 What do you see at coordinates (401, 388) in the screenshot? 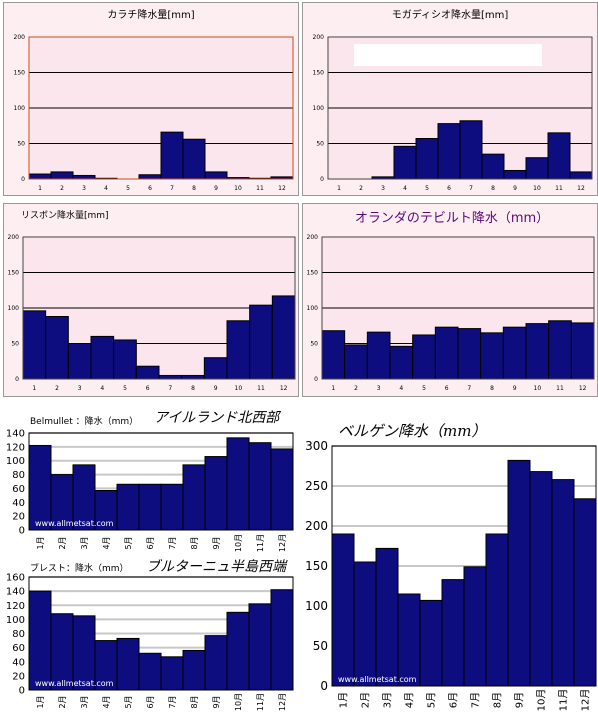
I see `x-tick-label: 4` at bounding box center [401, 388].